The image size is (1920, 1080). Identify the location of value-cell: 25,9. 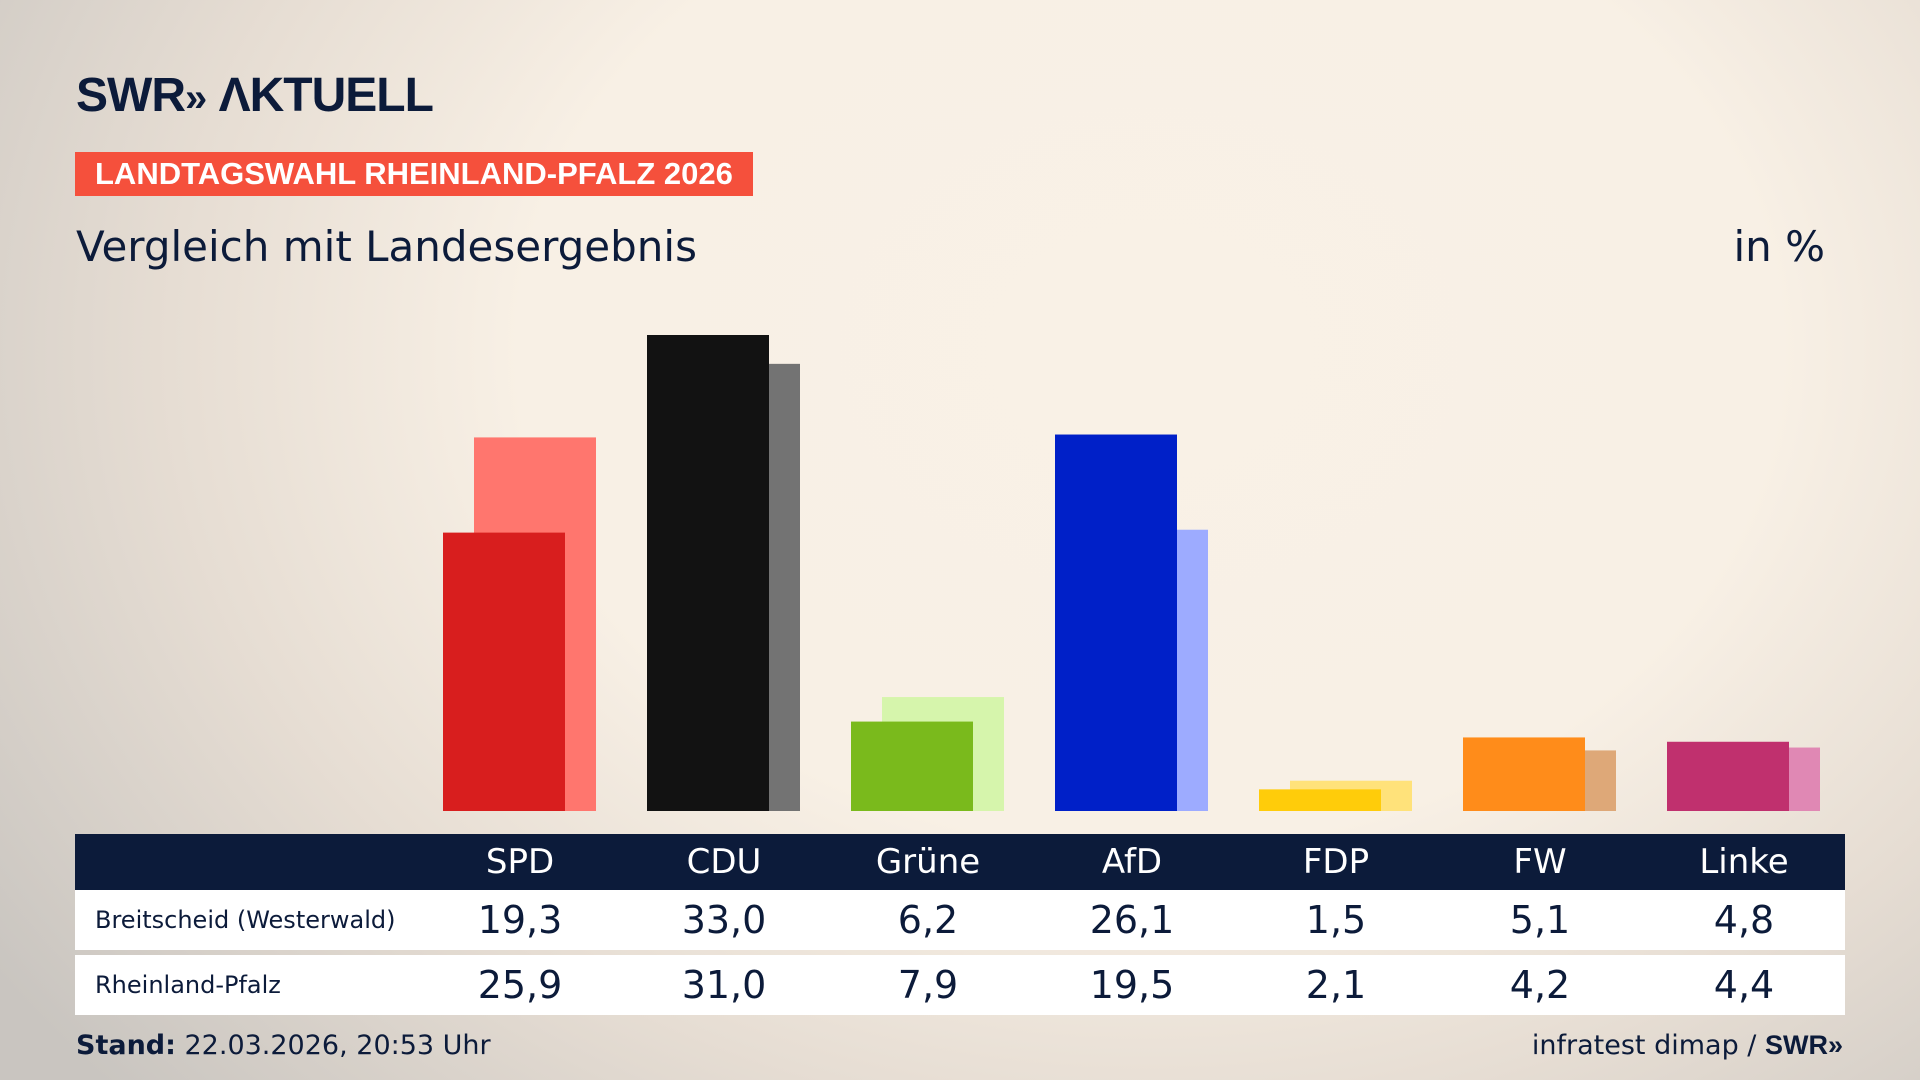
(520, 985).